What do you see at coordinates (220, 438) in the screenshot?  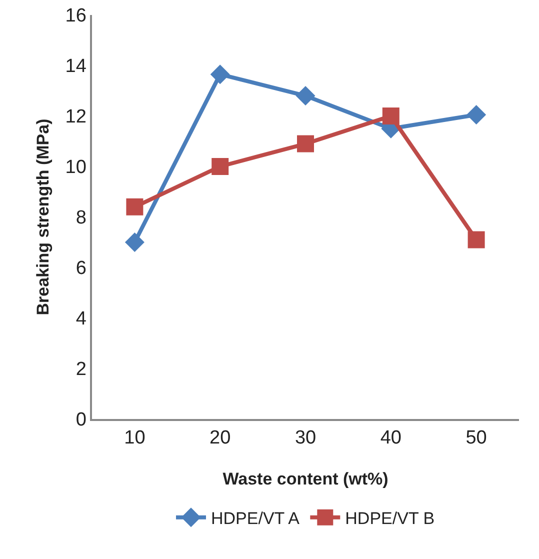 I see `x-tick-label: 20` at bounding box center [220, 438].